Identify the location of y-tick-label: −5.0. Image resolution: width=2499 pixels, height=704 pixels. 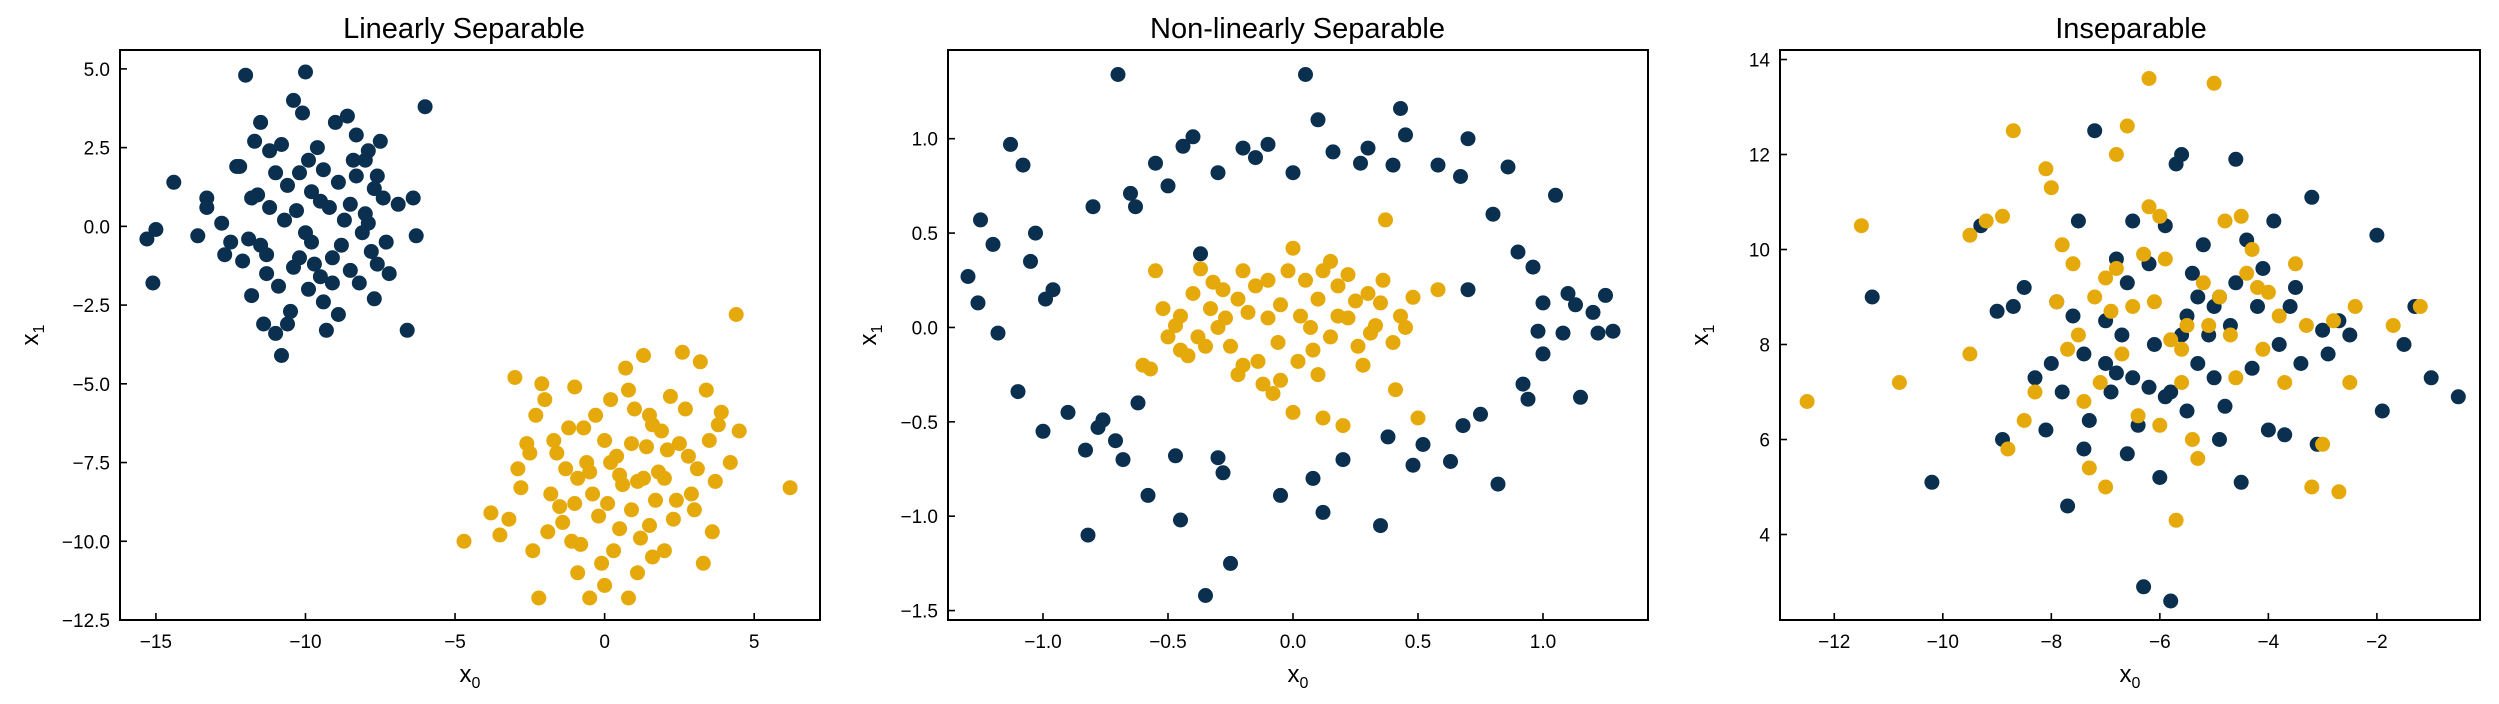
(91, 385).